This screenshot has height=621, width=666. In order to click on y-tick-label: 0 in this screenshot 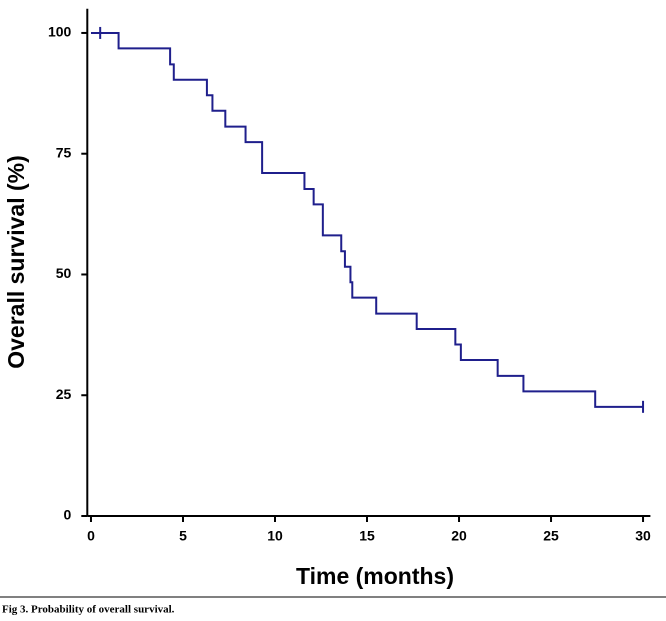, I will do `click(68, 515)`.